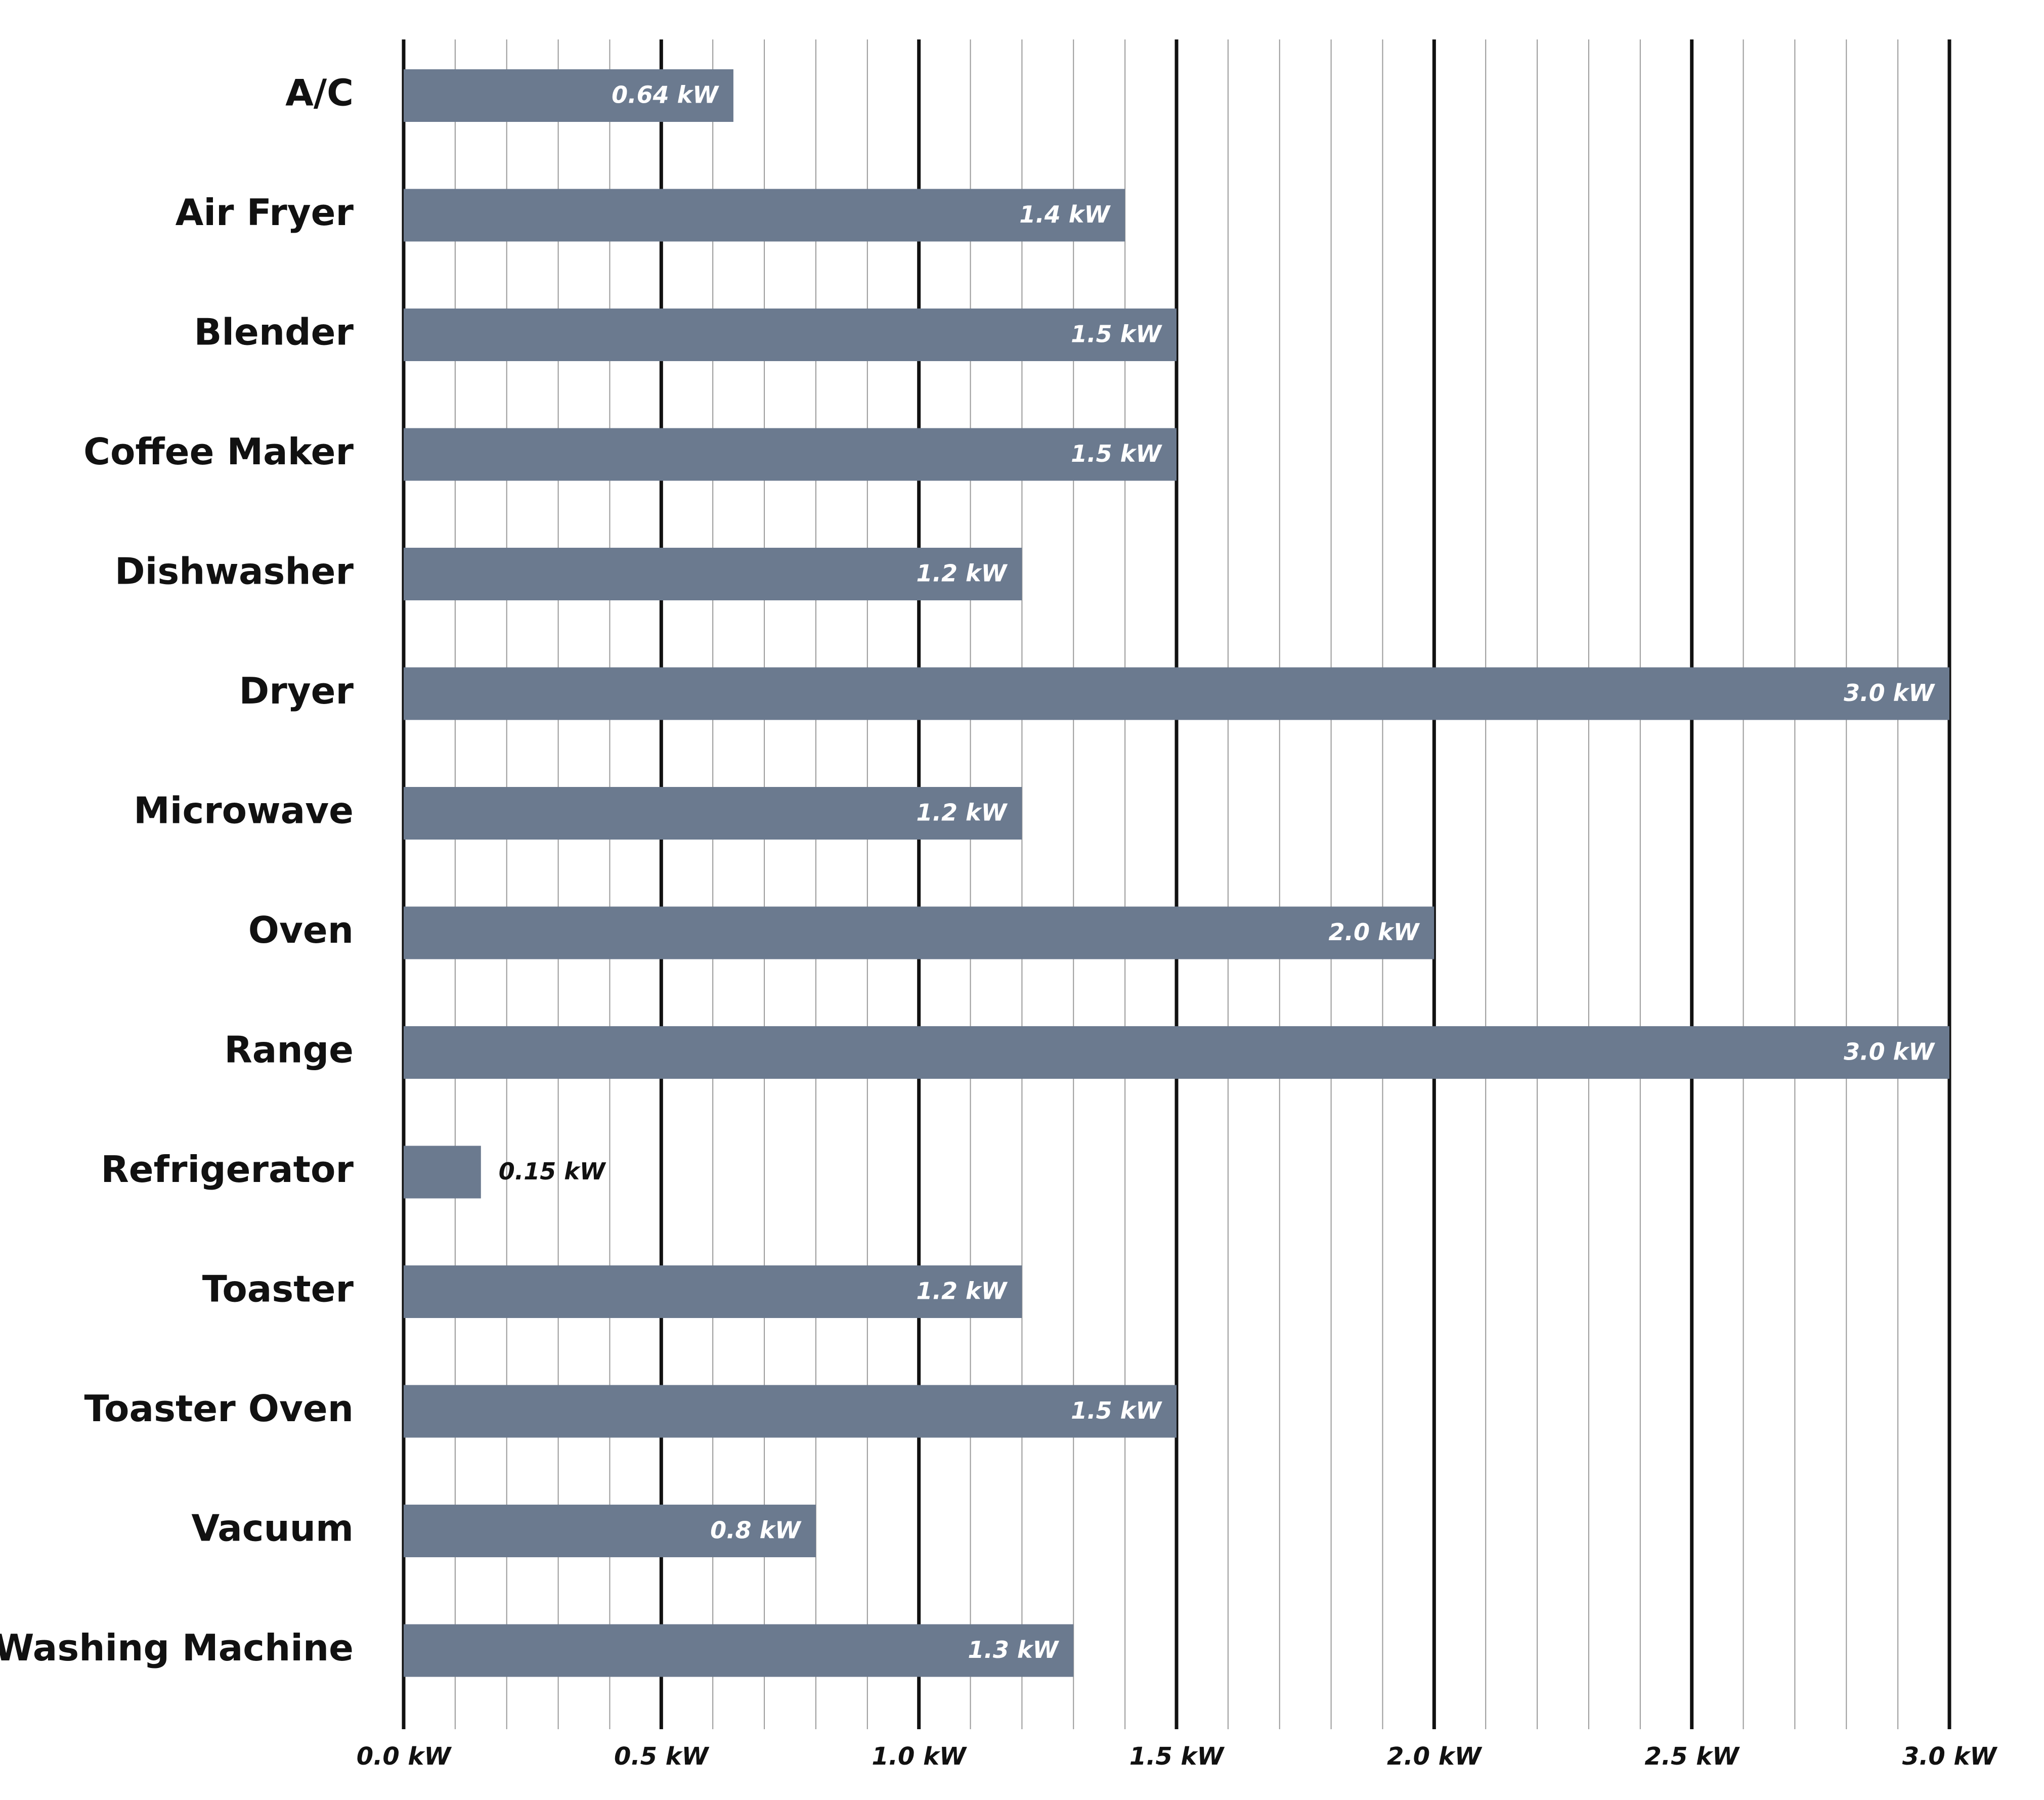 The width and height of the screenshot is (2044, 1800). Describe the element at coordinates (552, 1171) in the screenshot. I see `value-label: 0.15 kW` at that location.